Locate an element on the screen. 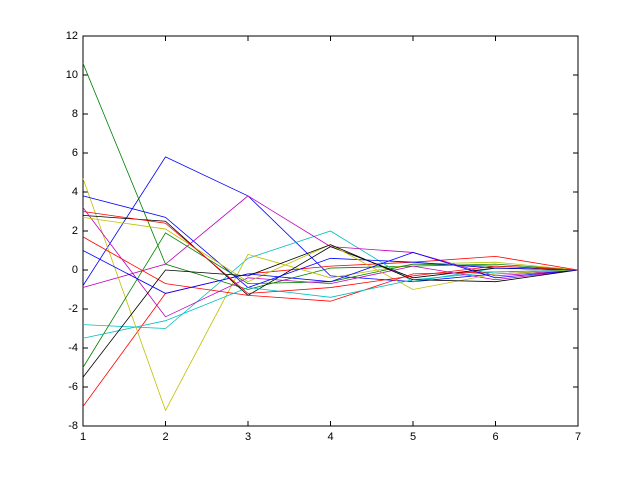 The height and width of the screenshot is (480, 640). y-tick-label: 6 is located at coordinates (75, 153).